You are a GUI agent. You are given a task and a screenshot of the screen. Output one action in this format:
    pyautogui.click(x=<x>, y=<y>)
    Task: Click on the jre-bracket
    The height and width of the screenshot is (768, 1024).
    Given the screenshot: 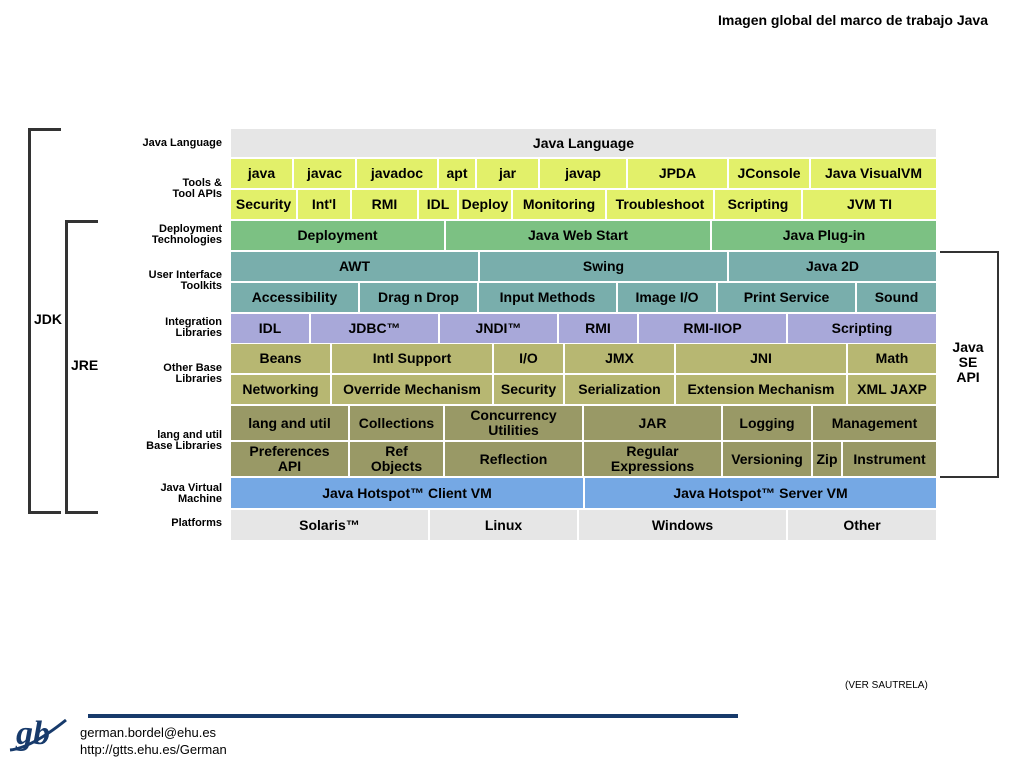 What is the action you would take?
    pyautogui.click(x=81, y=367)
    